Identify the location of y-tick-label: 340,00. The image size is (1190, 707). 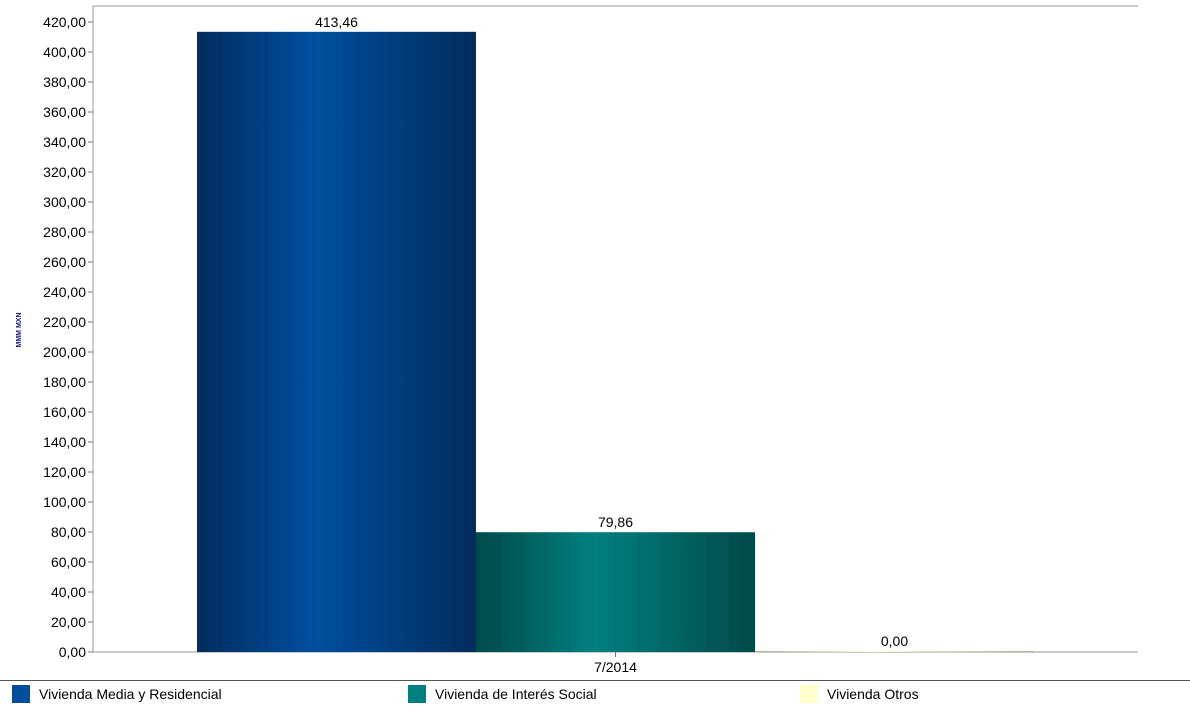
(64, 142).